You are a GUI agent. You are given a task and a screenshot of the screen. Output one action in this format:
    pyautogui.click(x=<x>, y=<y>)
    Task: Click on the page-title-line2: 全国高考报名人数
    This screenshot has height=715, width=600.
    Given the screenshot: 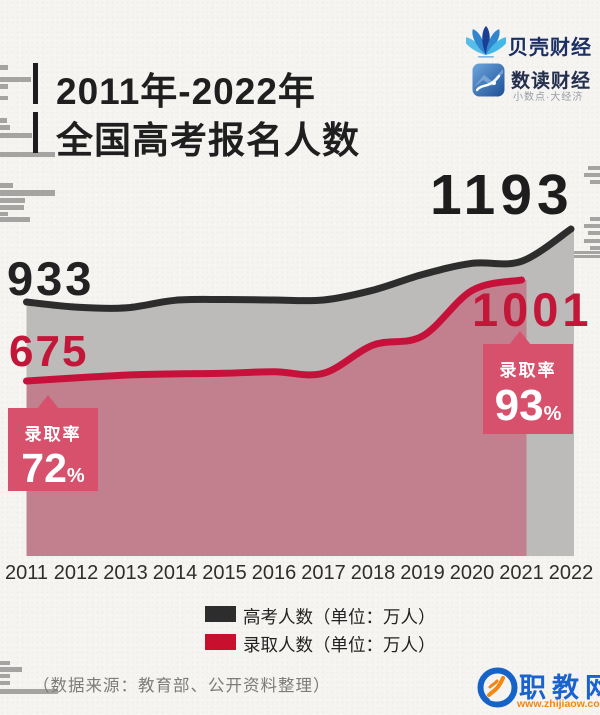 What is the action you would take?
    pyautogui.click(x=208, y=140)
    